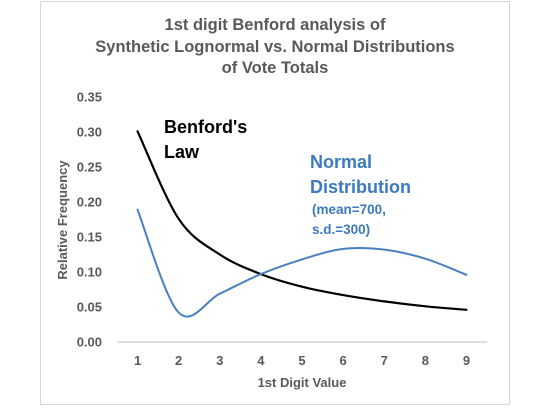 This screenshot has height=413, width=550. I want to click on y-tick-label: 0.15, so click(89, 237).